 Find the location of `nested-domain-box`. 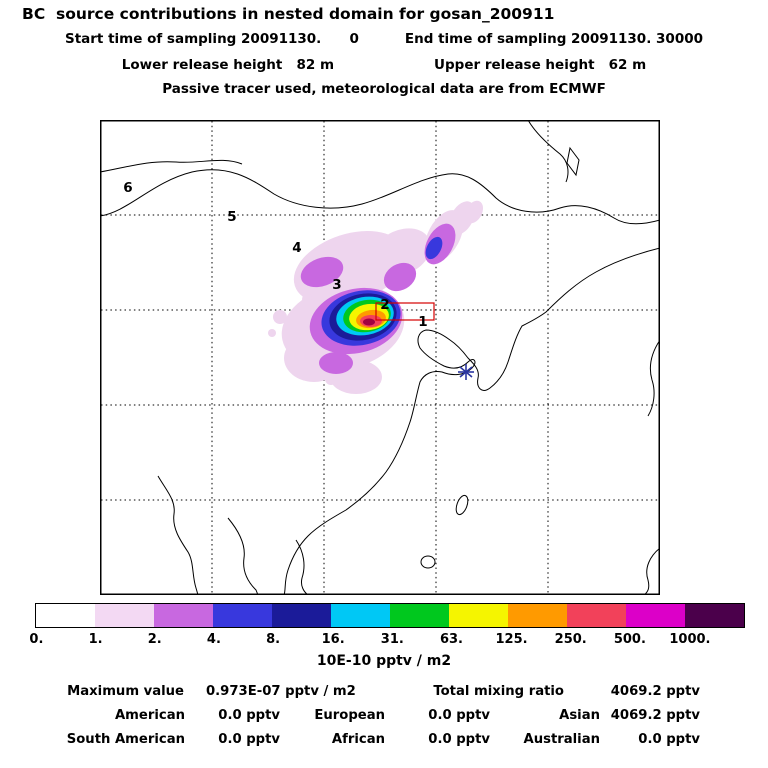

nested-domain-box is located at coordinates (405, 311).